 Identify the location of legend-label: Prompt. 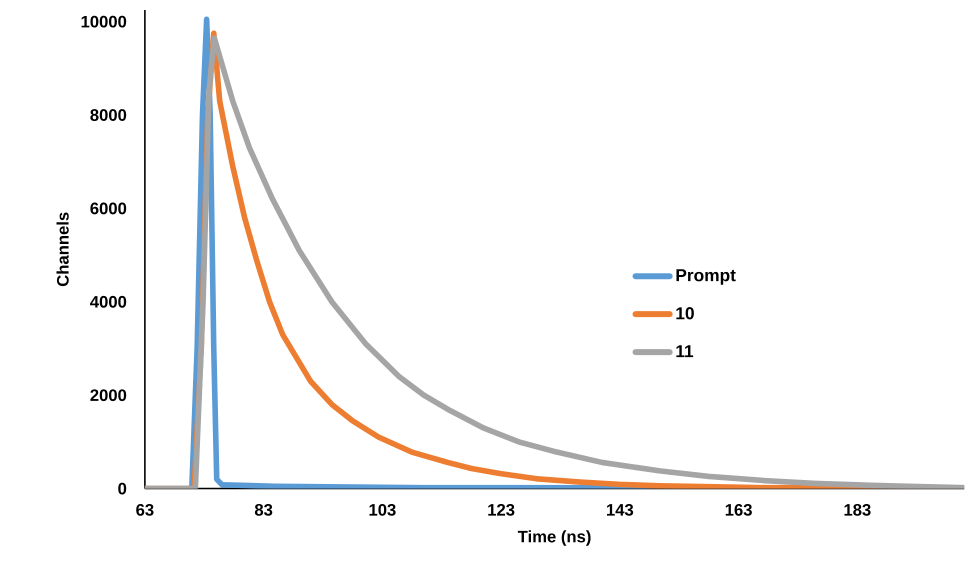
(706, 277).